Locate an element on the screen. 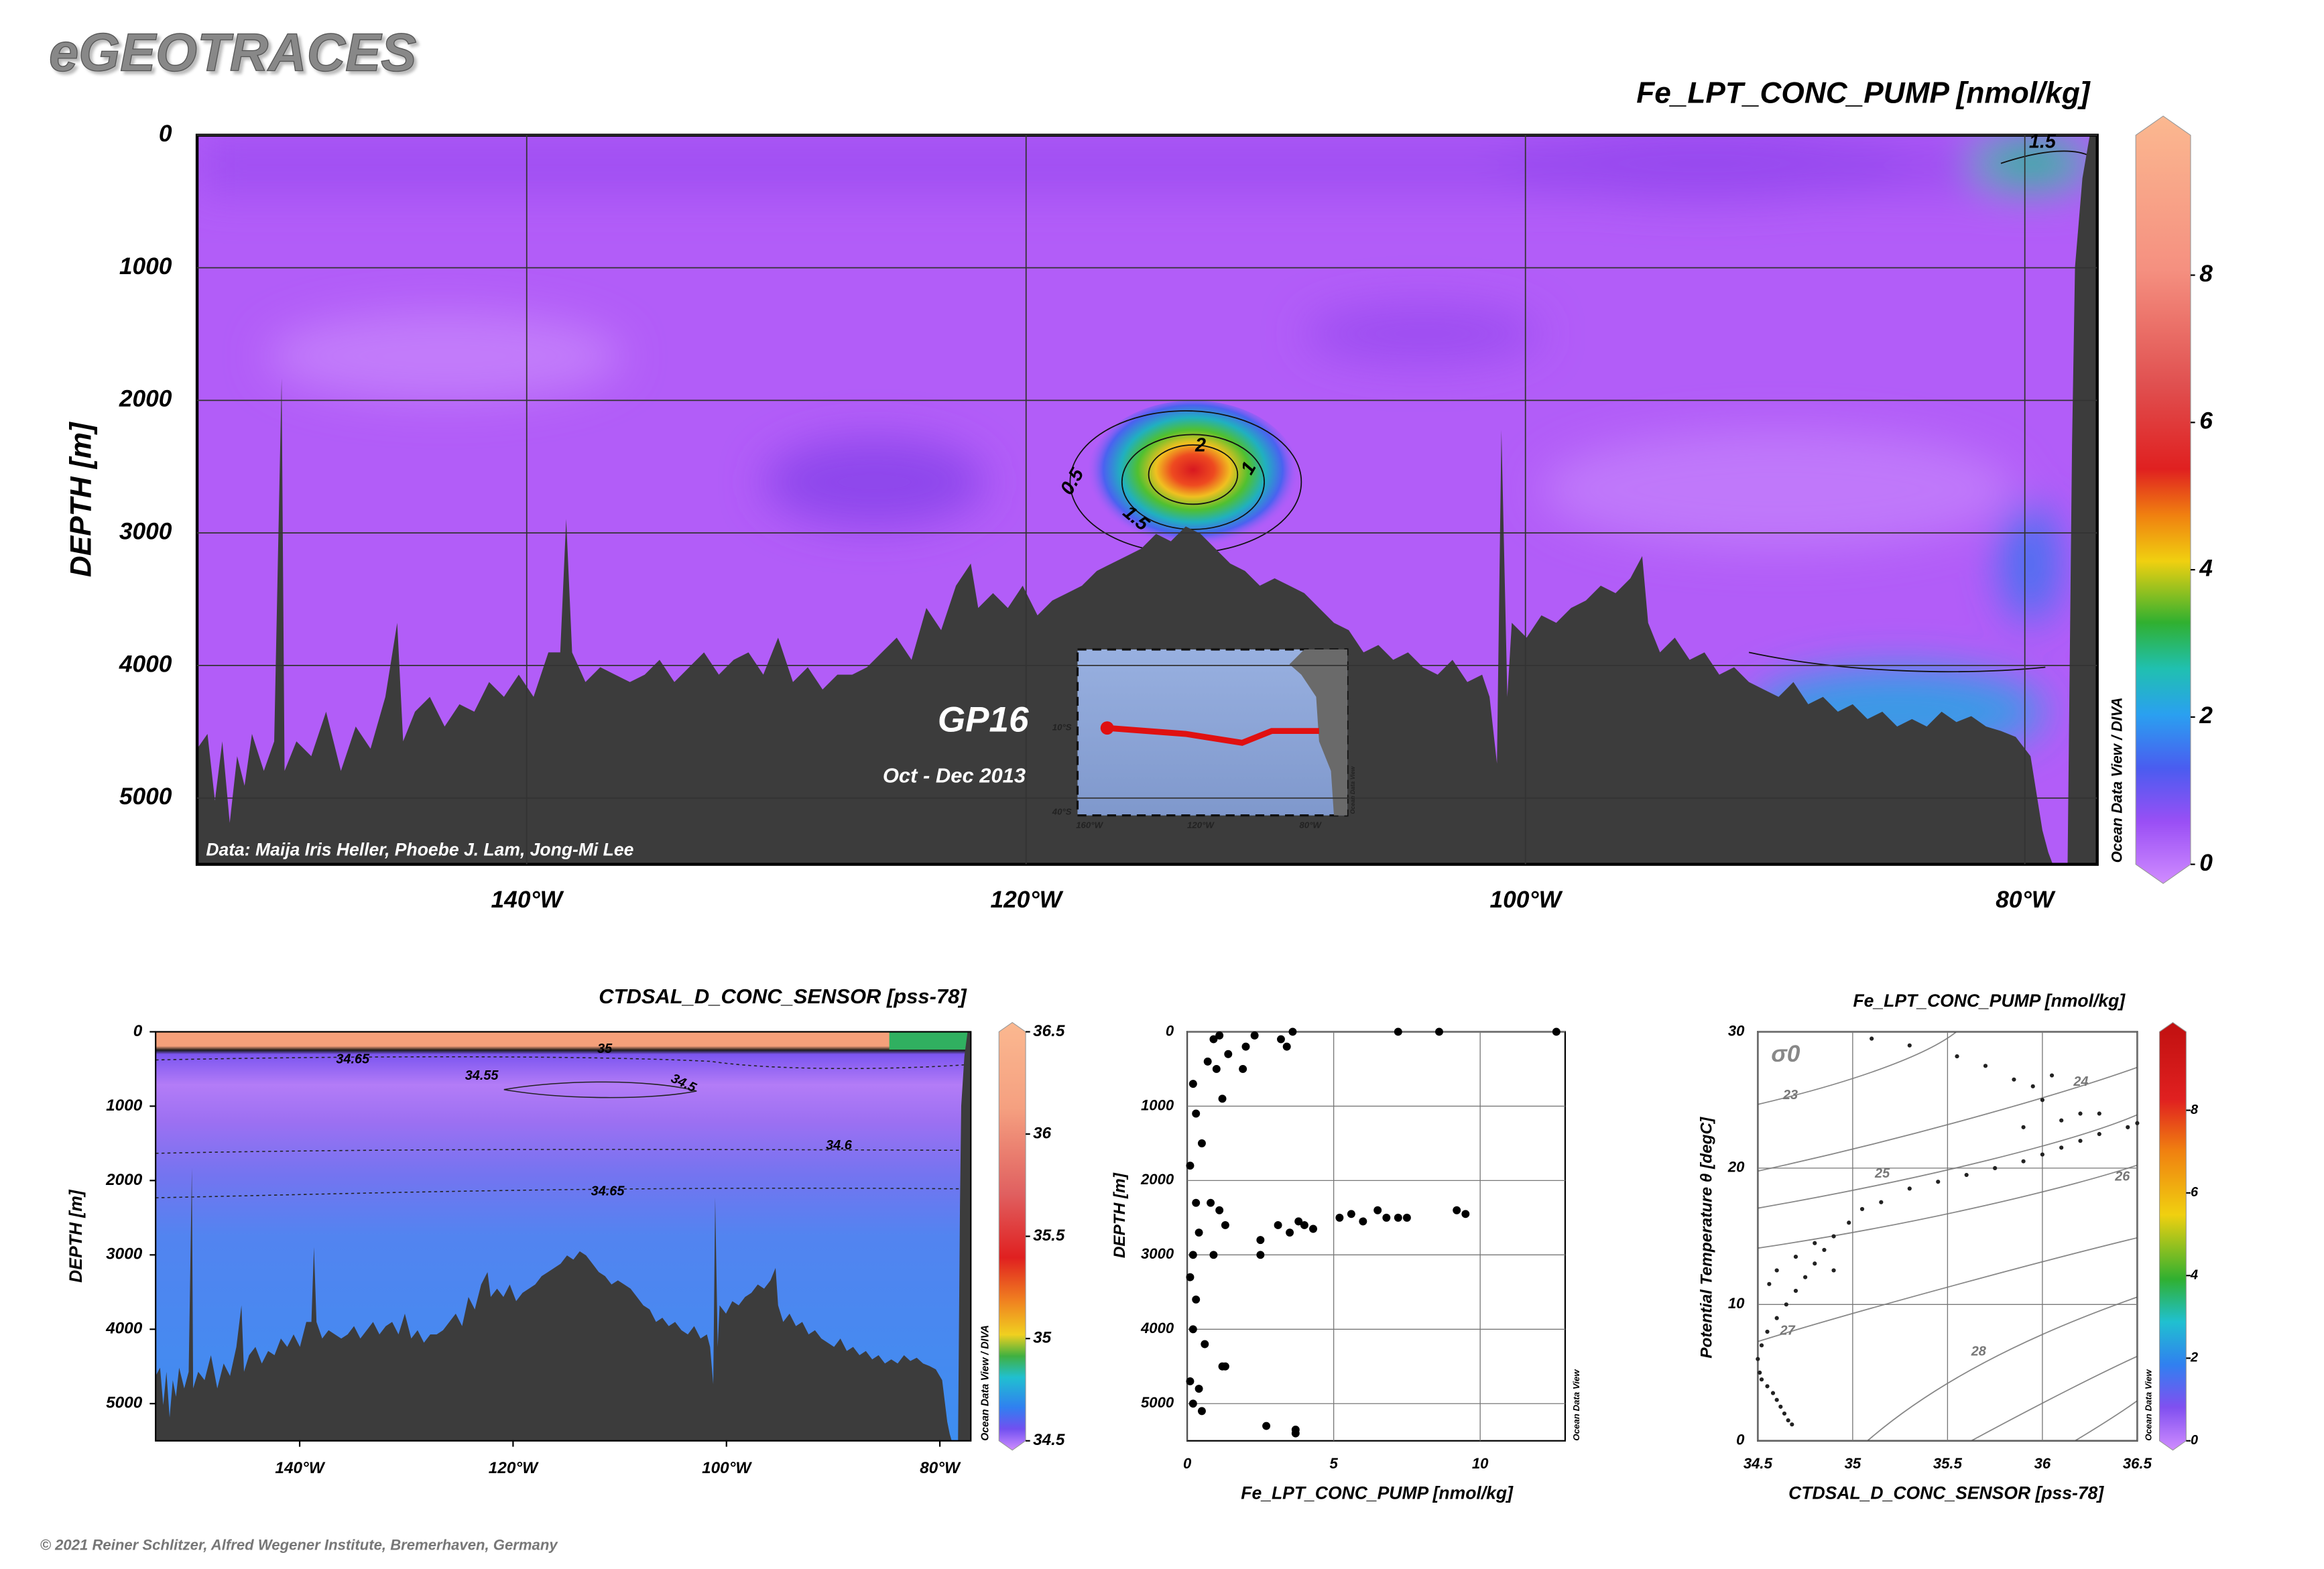  inset-label: 160°W is located at coordinates (1089, 825).